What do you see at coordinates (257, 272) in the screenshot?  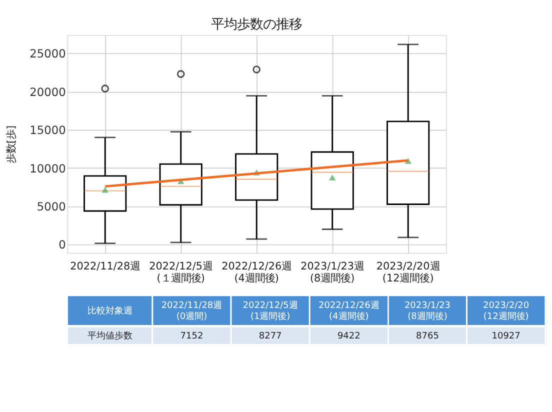 I see `x-tick-label: 2022/12/26週 (4週間後)` at bounding box center [257, 272].